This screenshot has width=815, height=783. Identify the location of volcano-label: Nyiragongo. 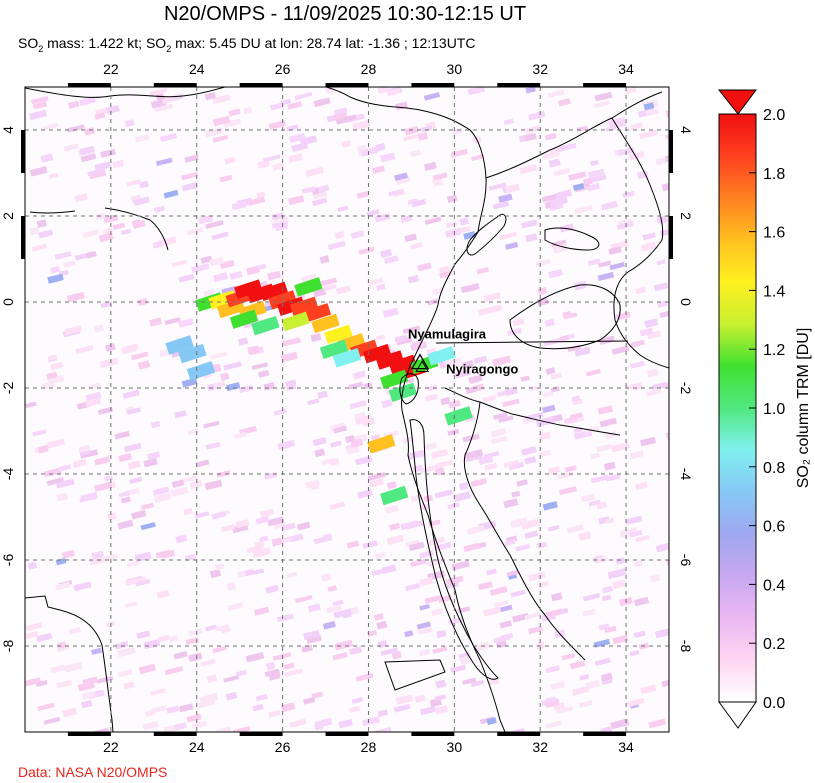
(482, 368).